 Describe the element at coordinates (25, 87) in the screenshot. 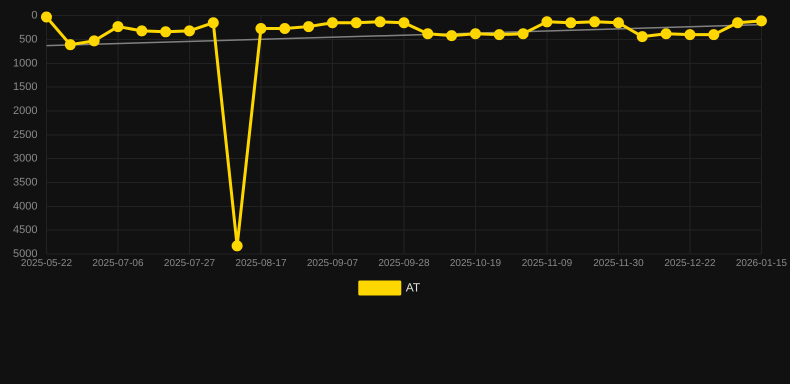

I see `y-tick-label: 1500` at that location.